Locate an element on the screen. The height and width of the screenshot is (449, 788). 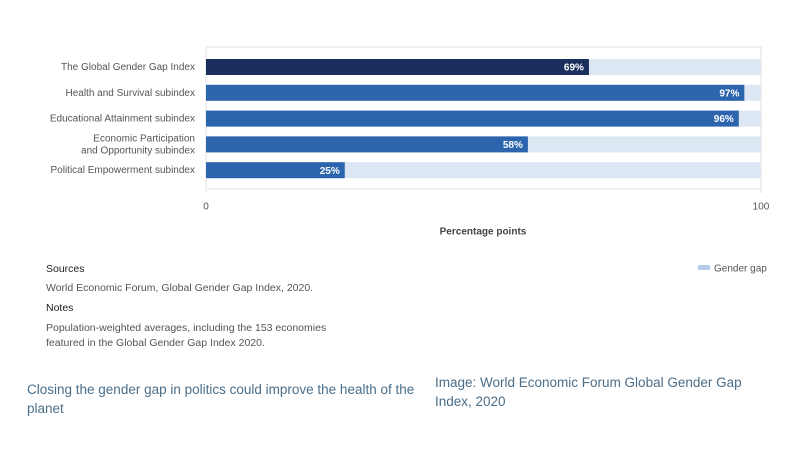
legend-swatch is located at coordinates (704, 267).